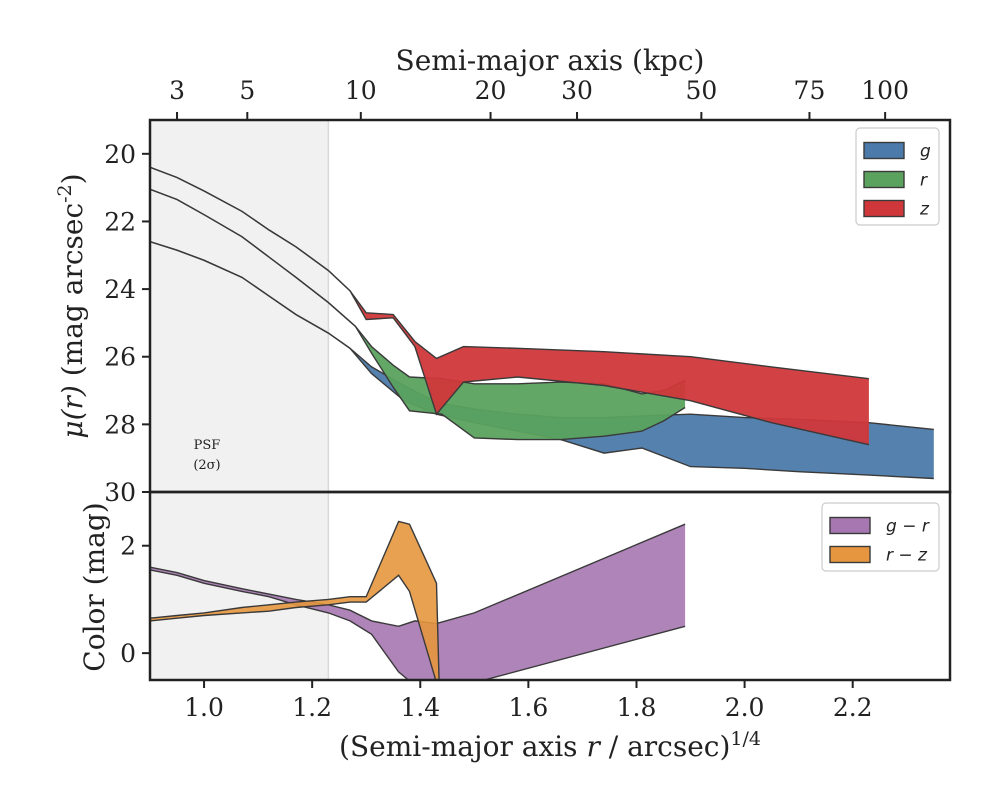 This screenshot has height=800, width=1000. Describe the element at coordinates (204, 707) in the screenshot. I see `bottom-x-tick-label: 1.0` at that location.